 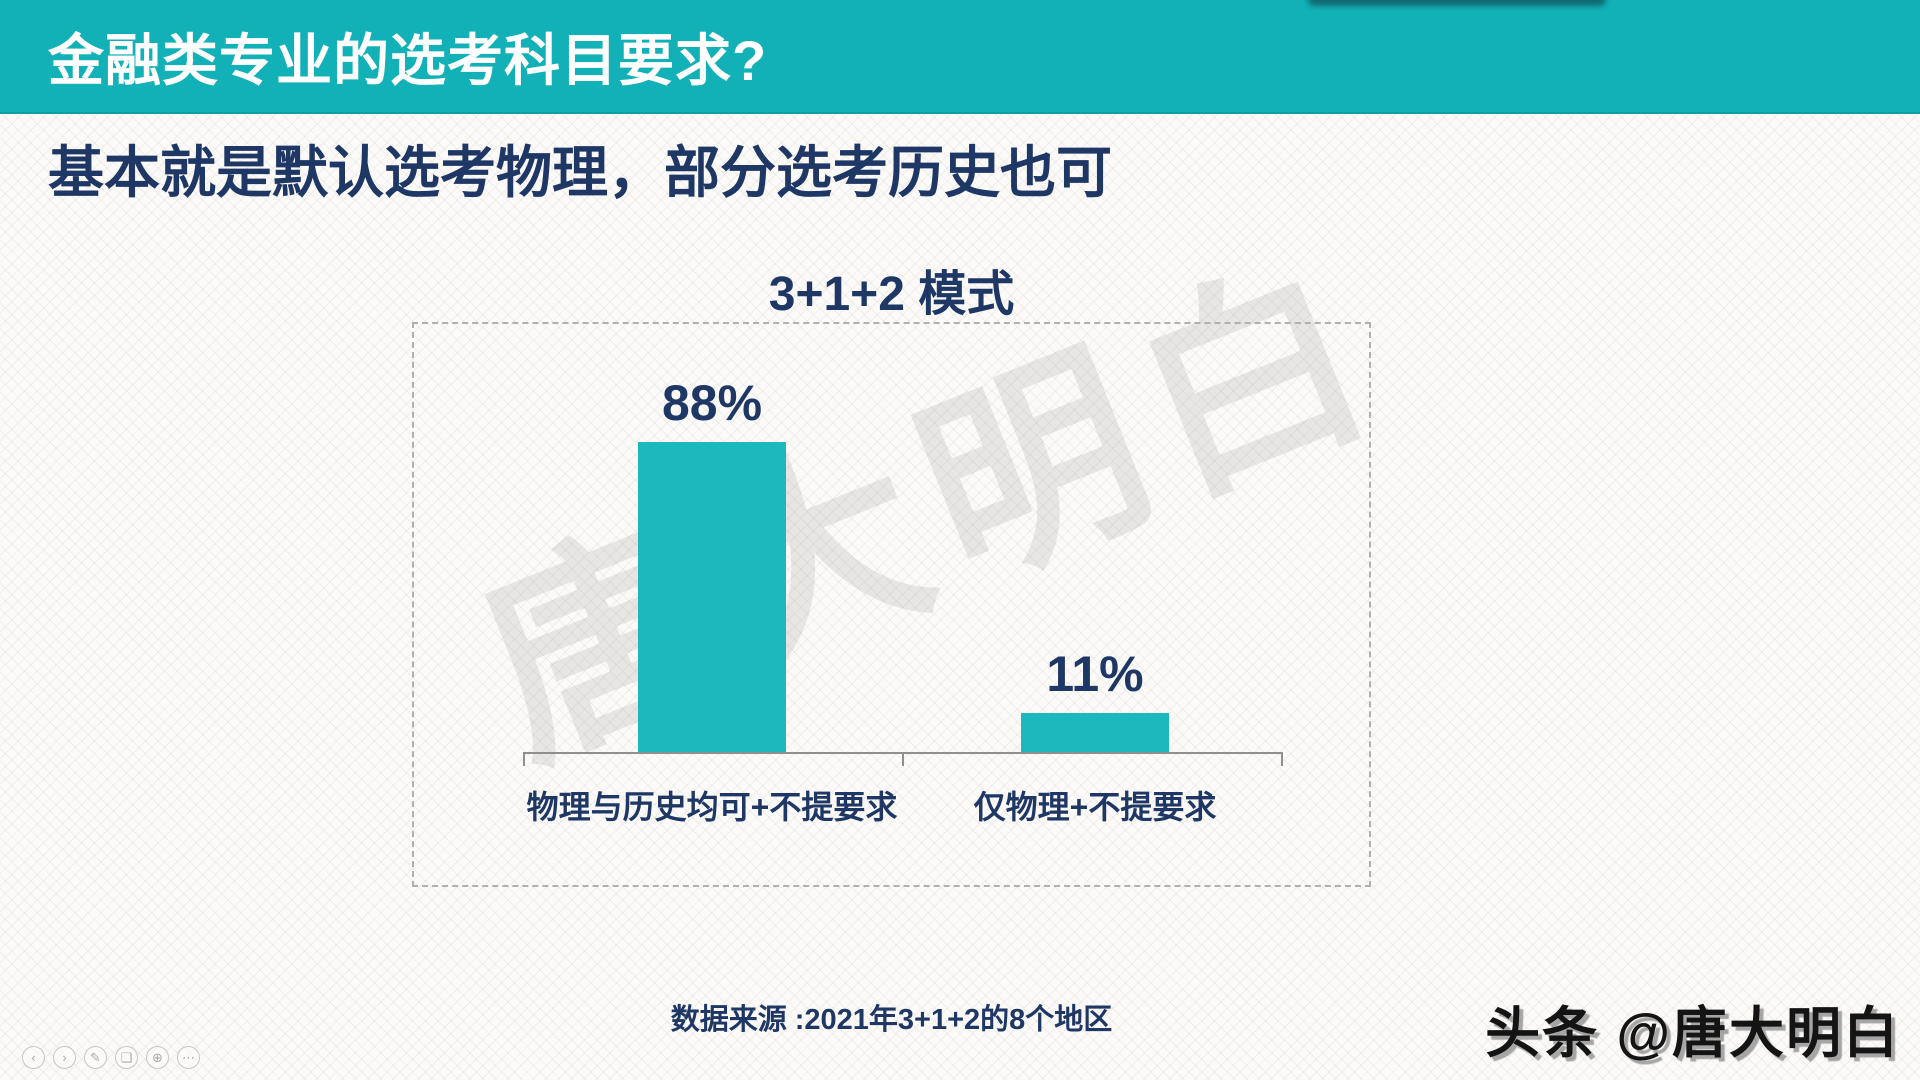 I want to click on slide-header-band: 金融类专业的选考科目要求?, so click(x=960, y=57).